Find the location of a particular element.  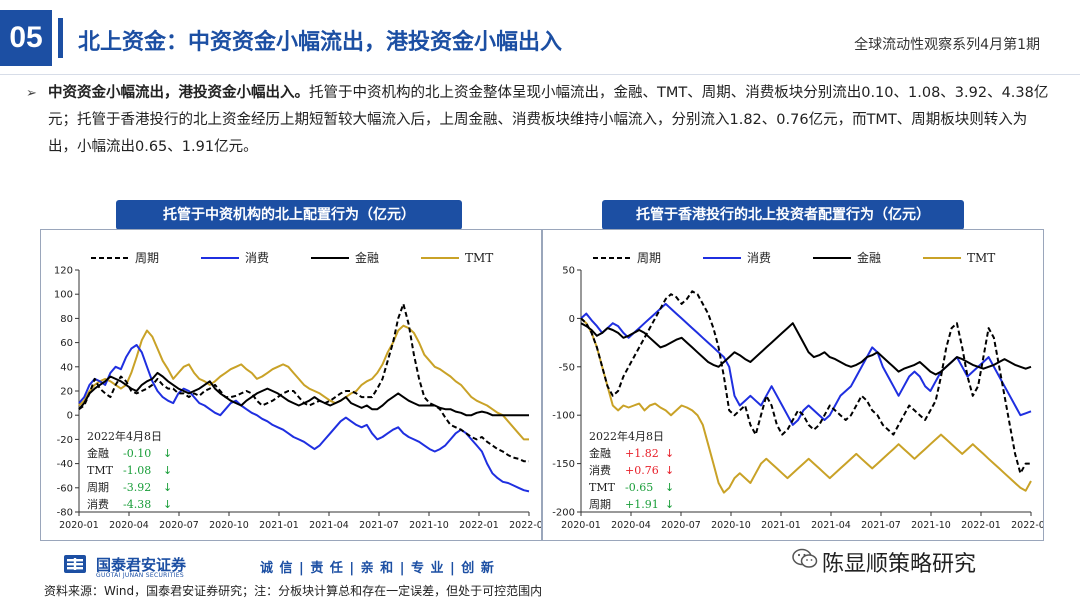

title-accent-bar is located at coordinates (60, 38).